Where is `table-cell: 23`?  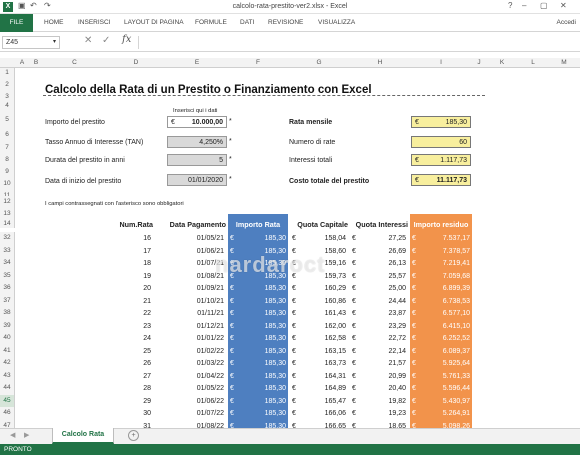
table-cell: 23 is located at coordinates (147, 326).